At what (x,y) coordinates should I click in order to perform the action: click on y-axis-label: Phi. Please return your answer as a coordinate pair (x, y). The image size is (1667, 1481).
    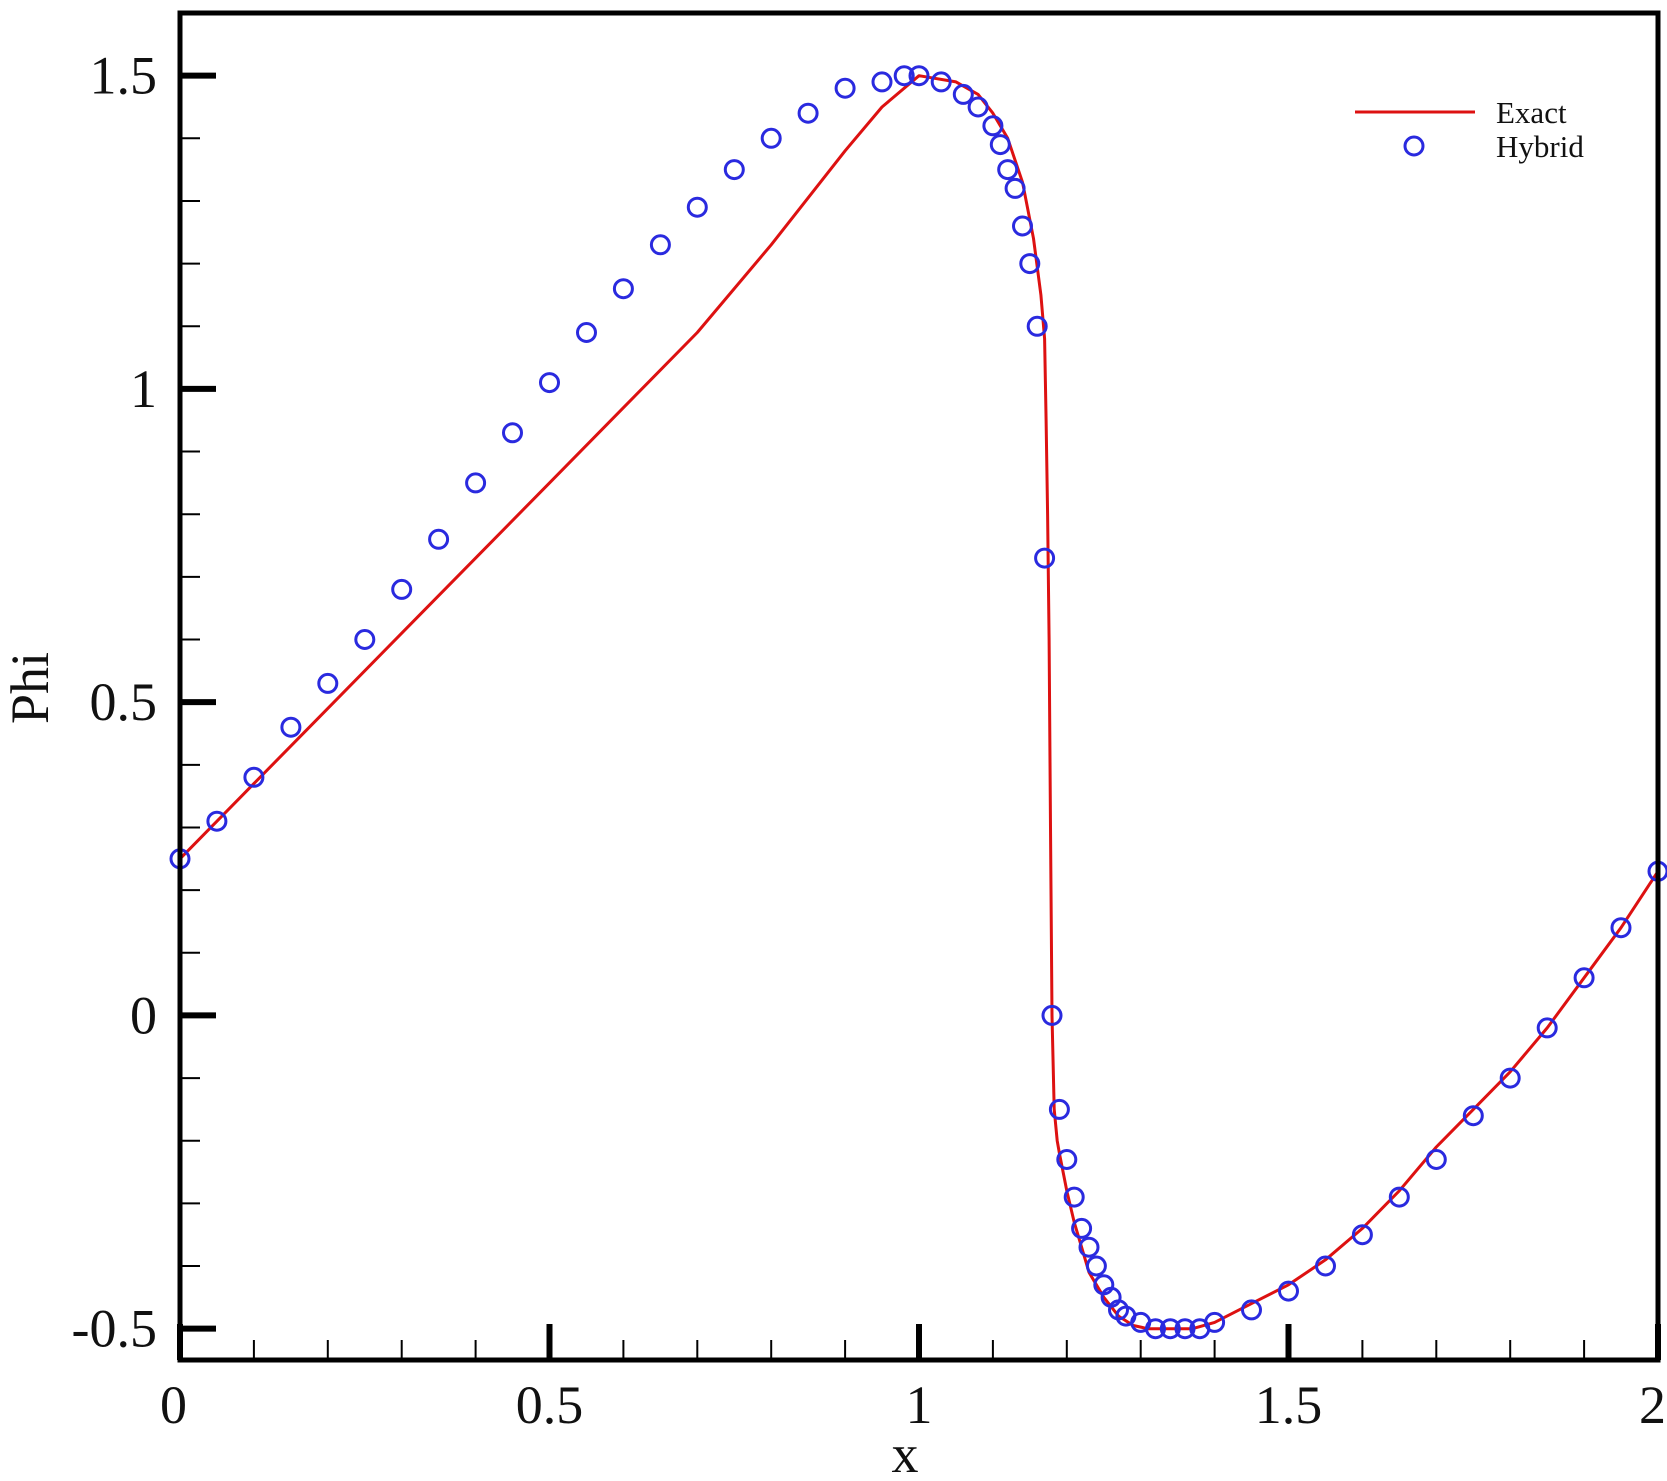
    Looking at the image, I should click on (30, 688).